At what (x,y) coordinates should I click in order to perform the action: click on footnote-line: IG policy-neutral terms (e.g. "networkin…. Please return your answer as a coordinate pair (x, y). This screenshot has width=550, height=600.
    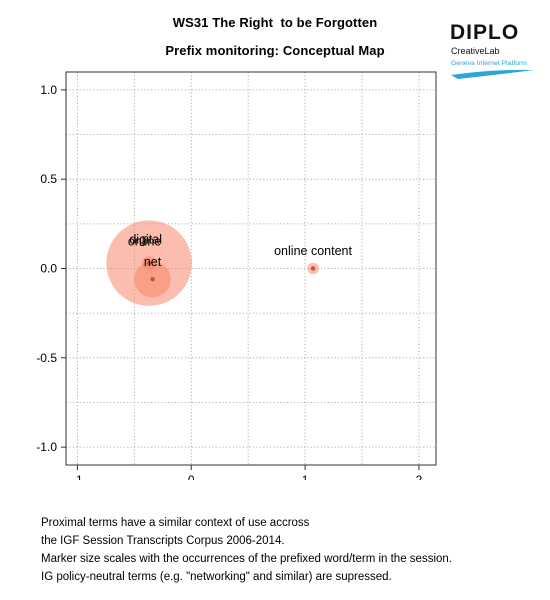
    Looking at the image, I should click on (216, 577).